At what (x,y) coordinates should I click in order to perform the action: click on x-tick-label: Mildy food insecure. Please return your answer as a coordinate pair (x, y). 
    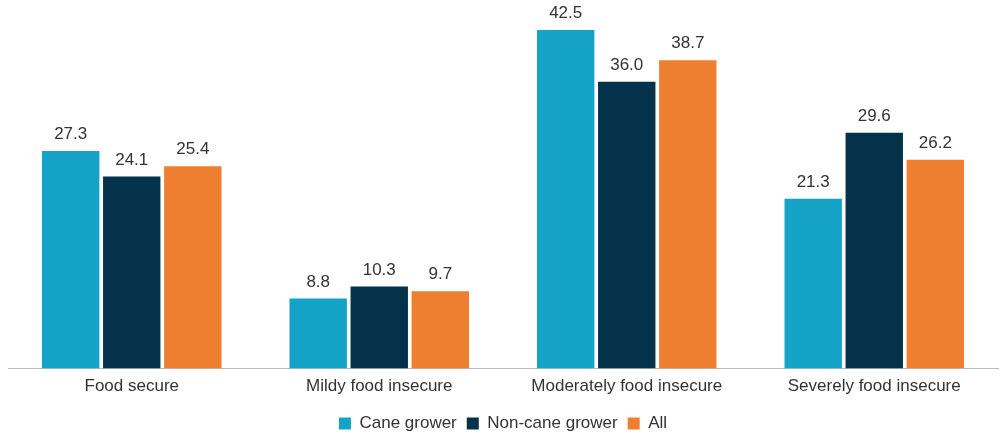
    Looking at the image, I should click on (379, 386).